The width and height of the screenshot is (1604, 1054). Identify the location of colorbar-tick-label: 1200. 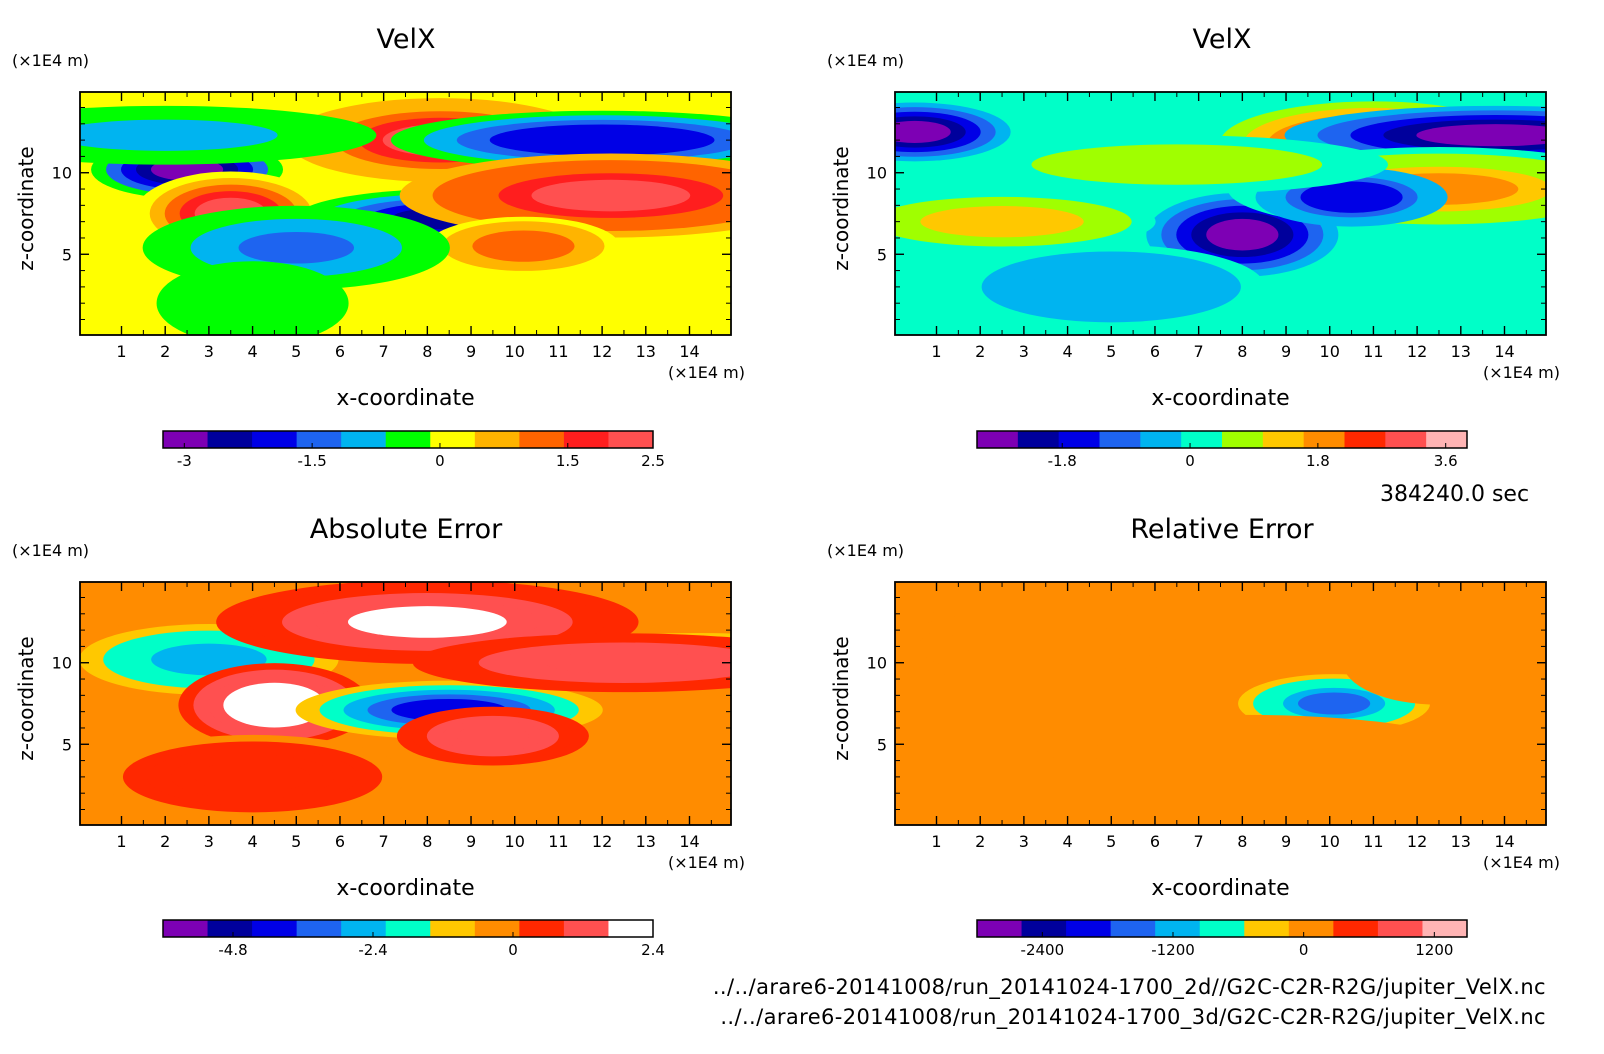
(1434, 950).